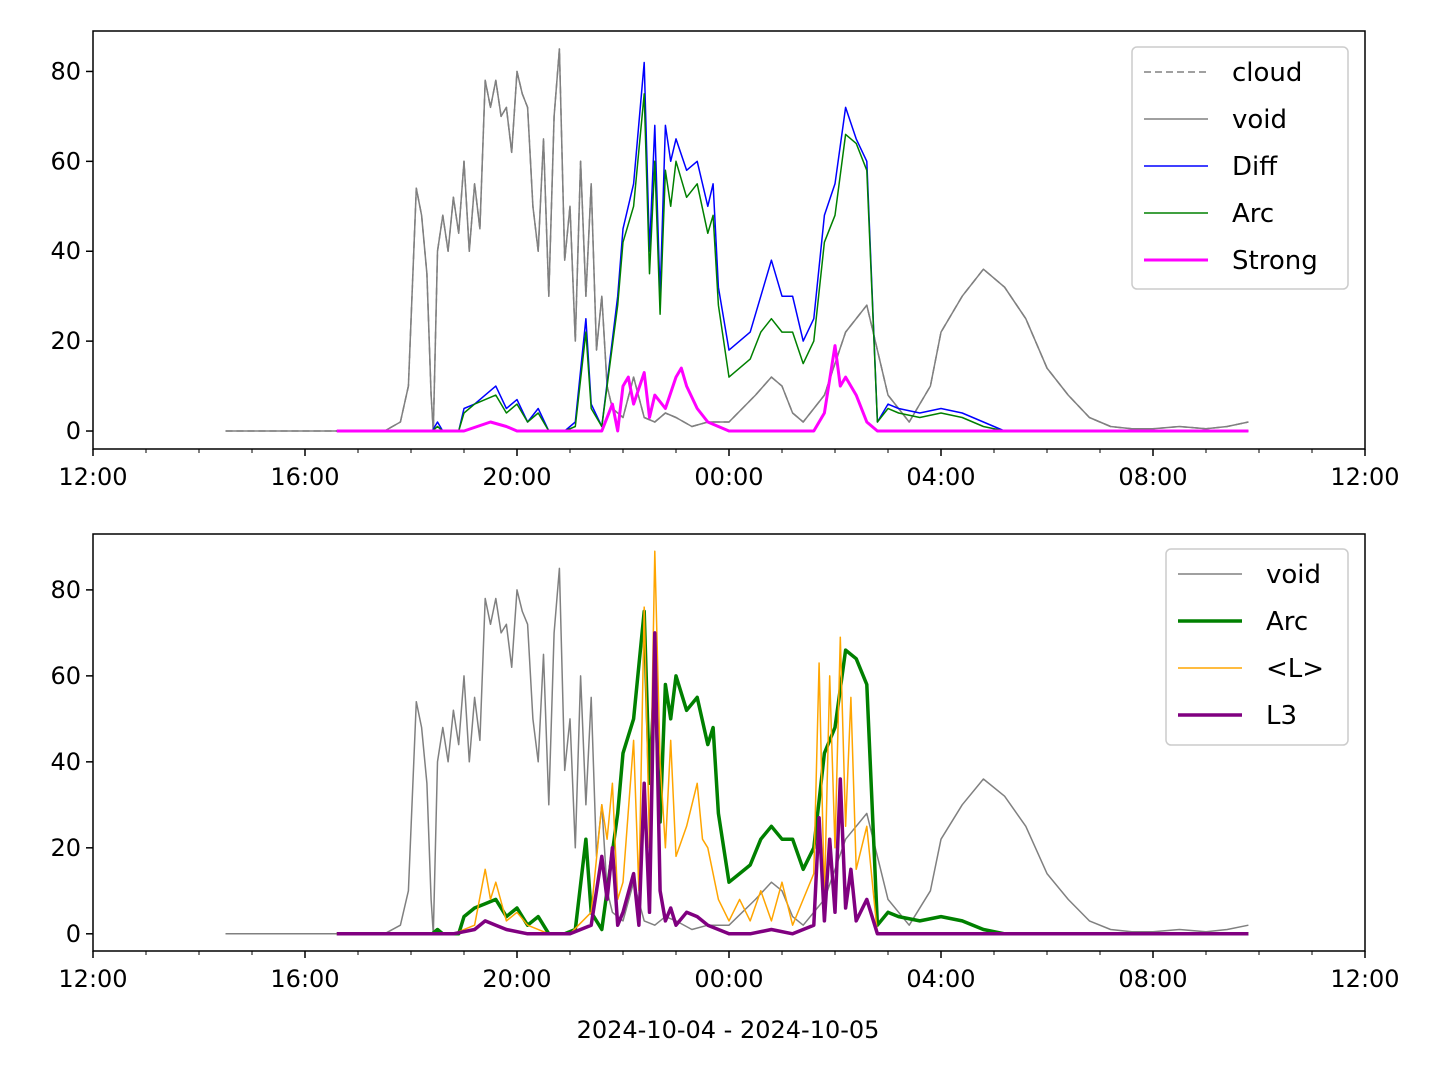 Image resolution: width=1440 pixels, height=1080 pixels. Describe the element at coordinates (1281, 716) in the screenshot. I see `legend-label: L3` at that location.